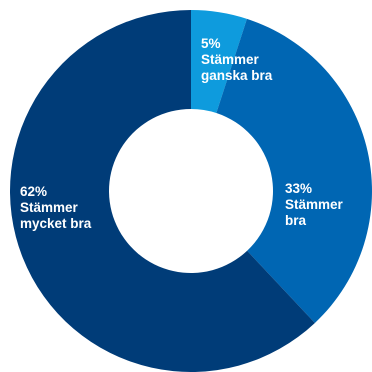 This screenshot has height=372, width=372. Describe the element at coordinates (316, 204) in the screenshot. I see `slice-label-2: 33% Stämmer bra` at that location.